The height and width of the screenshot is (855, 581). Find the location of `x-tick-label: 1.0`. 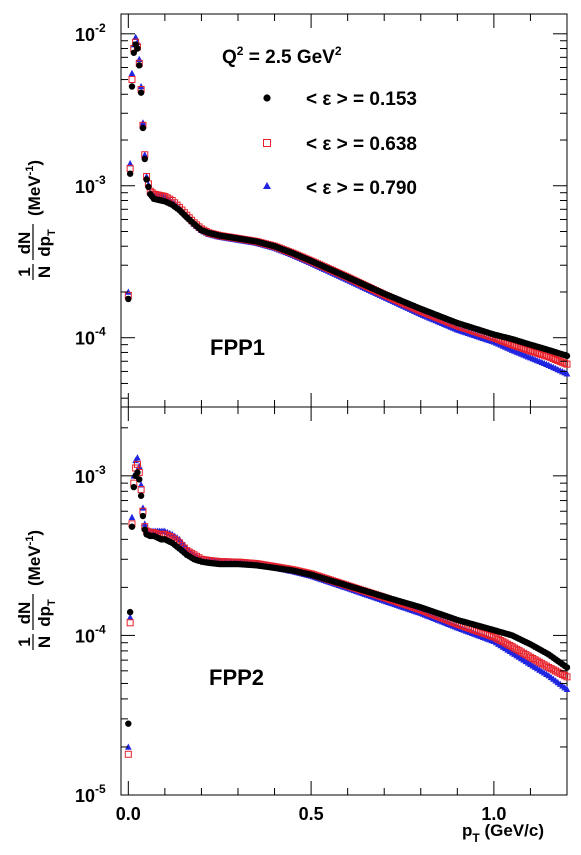

x-tick-label: 1.0 is located at coordinates (493, 814).